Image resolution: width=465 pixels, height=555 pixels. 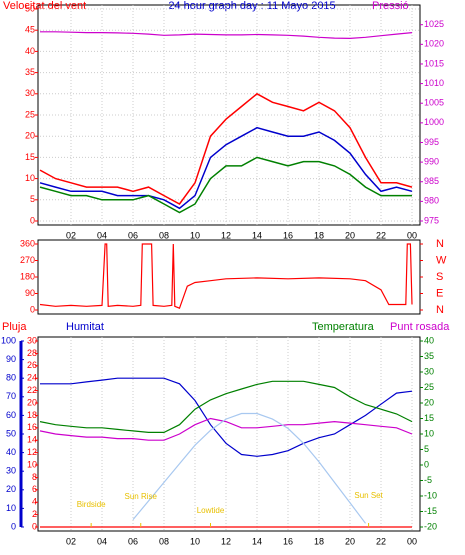 What do you see at coordinates (11, 378) in the screenshot?
I see `y-tick-label: 80` at bounding box center [11, 378].